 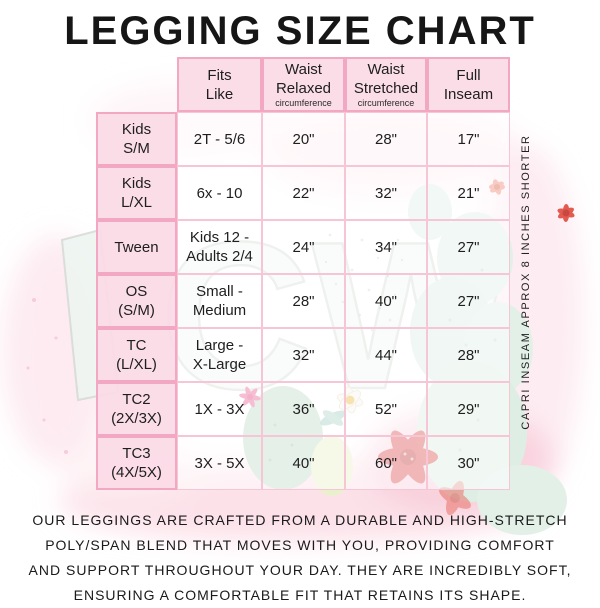 I want to click on row-label: Kids L/XL, so click(x=136, y=193).